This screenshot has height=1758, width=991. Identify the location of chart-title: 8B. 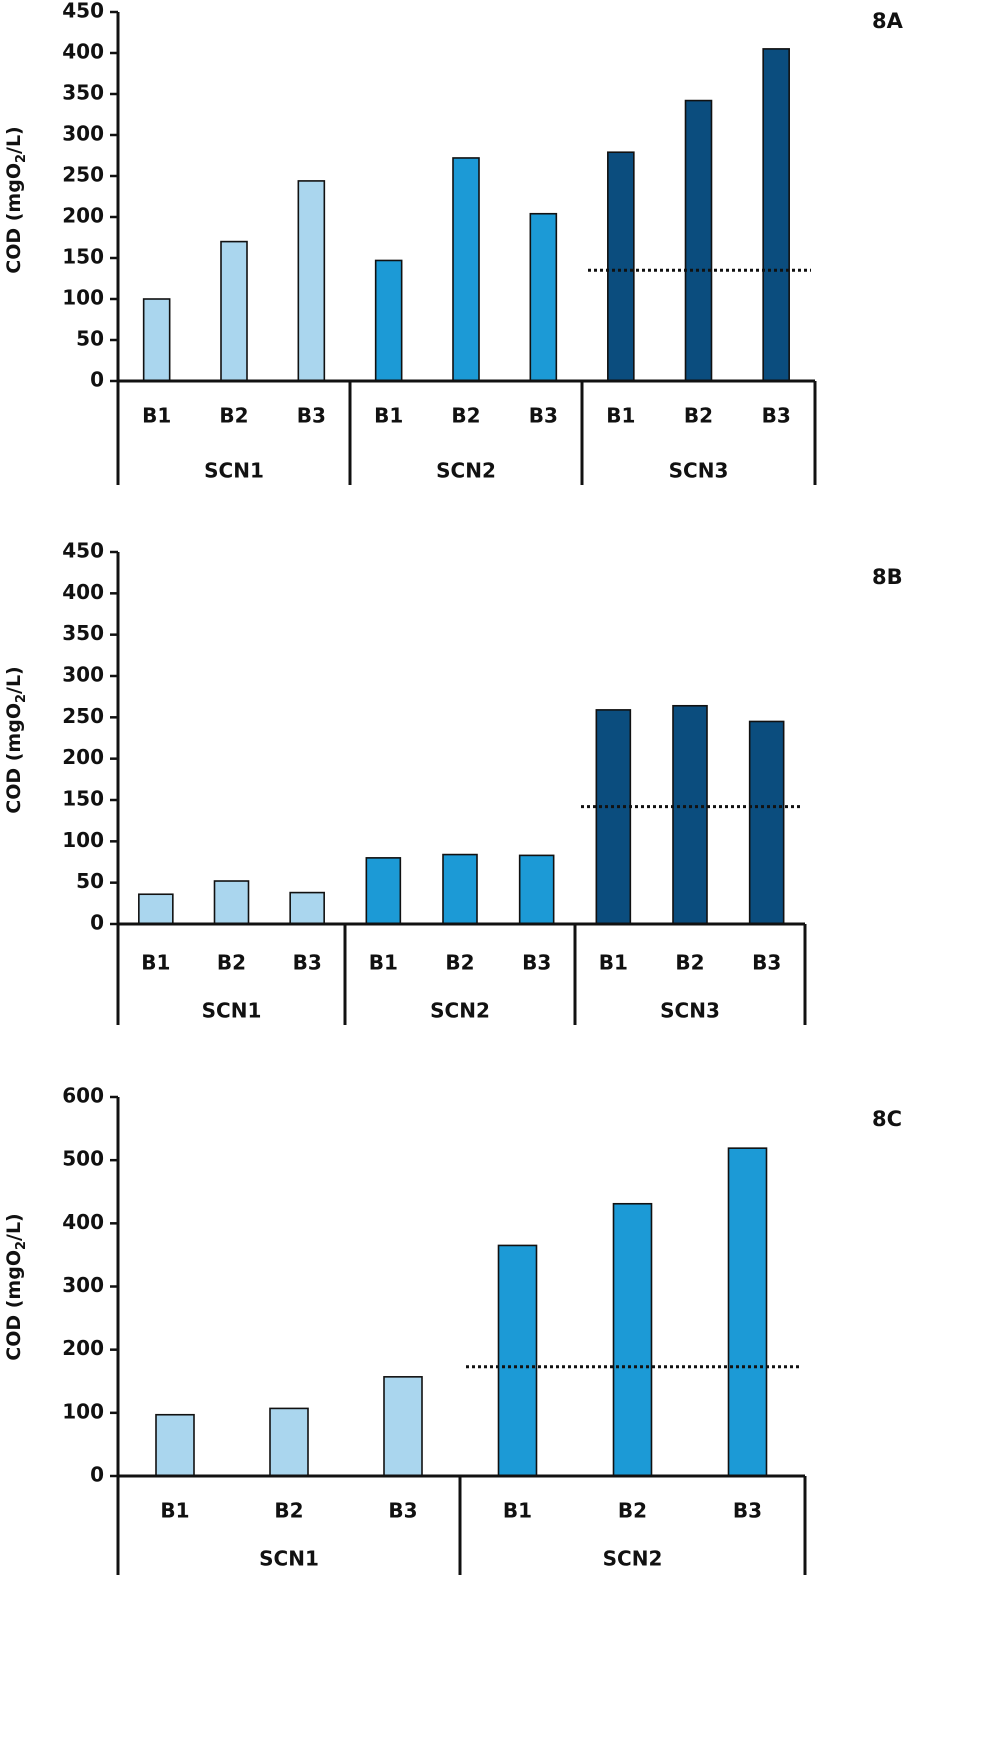
(887, 577).